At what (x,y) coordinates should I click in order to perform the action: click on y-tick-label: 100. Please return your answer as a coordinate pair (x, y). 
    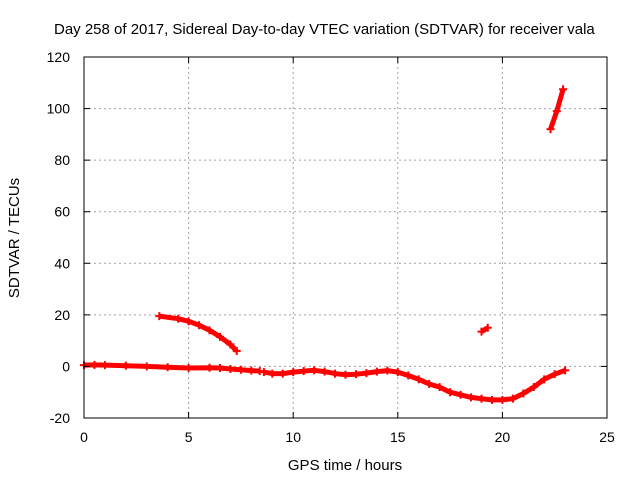
    Looking at the image, I should click on (59, 109).